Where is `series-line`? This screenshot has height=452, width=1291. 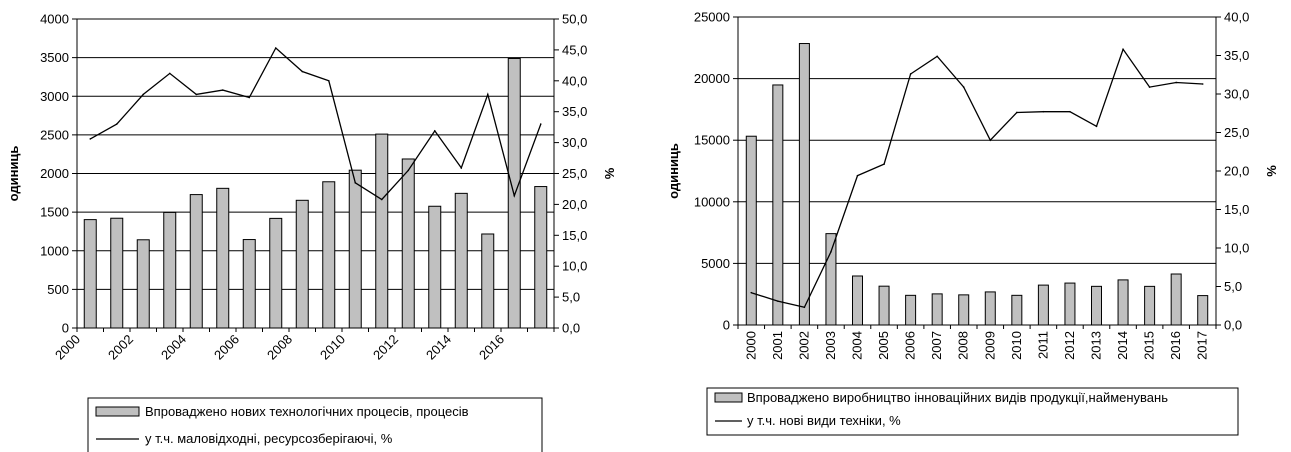
series-line is located at coordinates (315, 123).